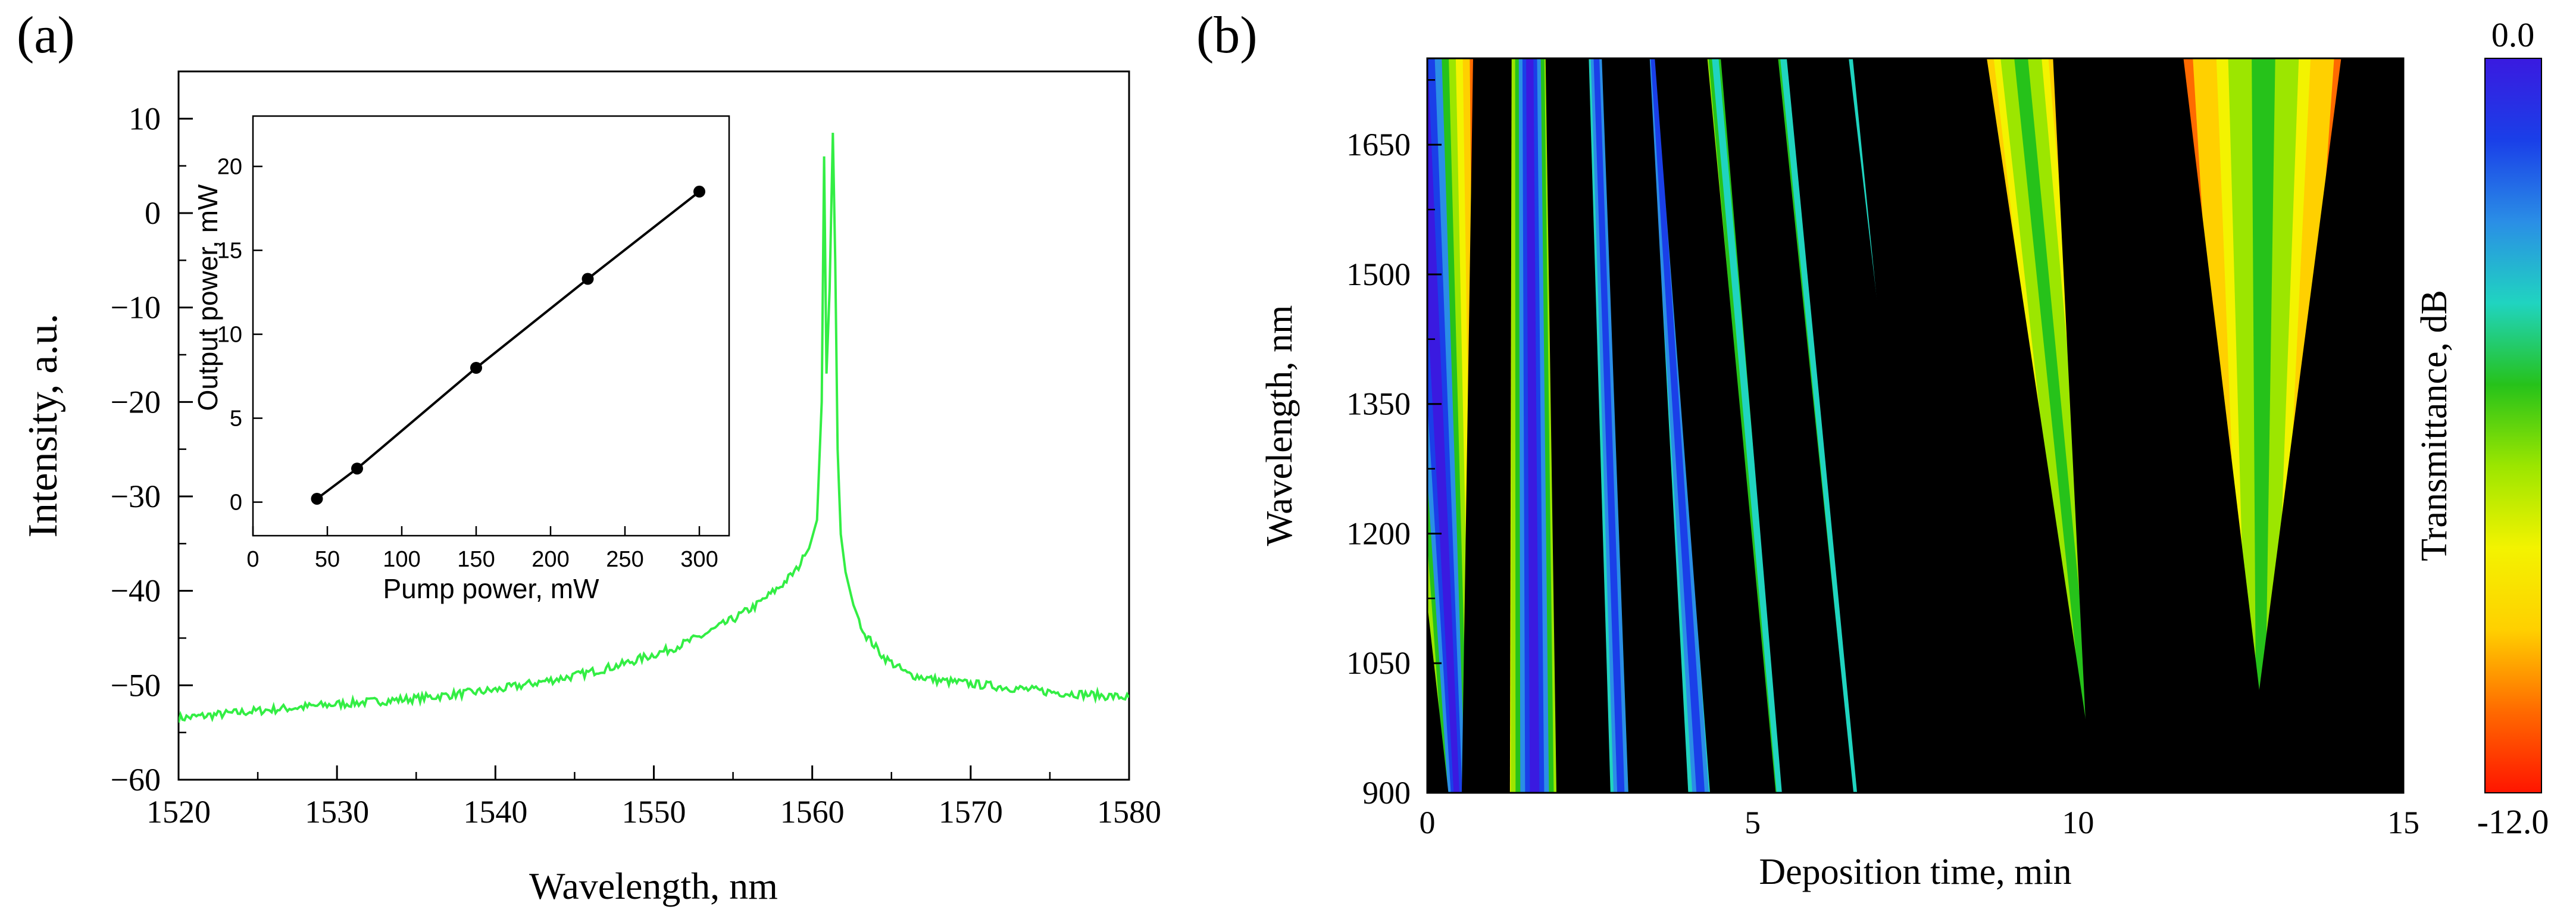  Describe the element at coordinates (136, 402) in the screenshot. I see `spectrum-ytick-label: −20` at that location.